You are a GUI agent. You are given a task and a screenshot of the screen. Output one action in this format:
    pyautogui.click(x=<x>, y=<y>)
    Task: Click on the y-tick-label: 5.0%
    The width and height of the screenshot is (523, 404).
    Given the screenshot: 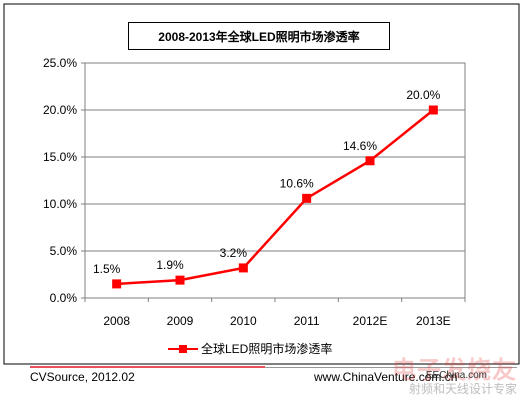 What is the action you would take?
    pyautogui.click(x=64, y=251)
    